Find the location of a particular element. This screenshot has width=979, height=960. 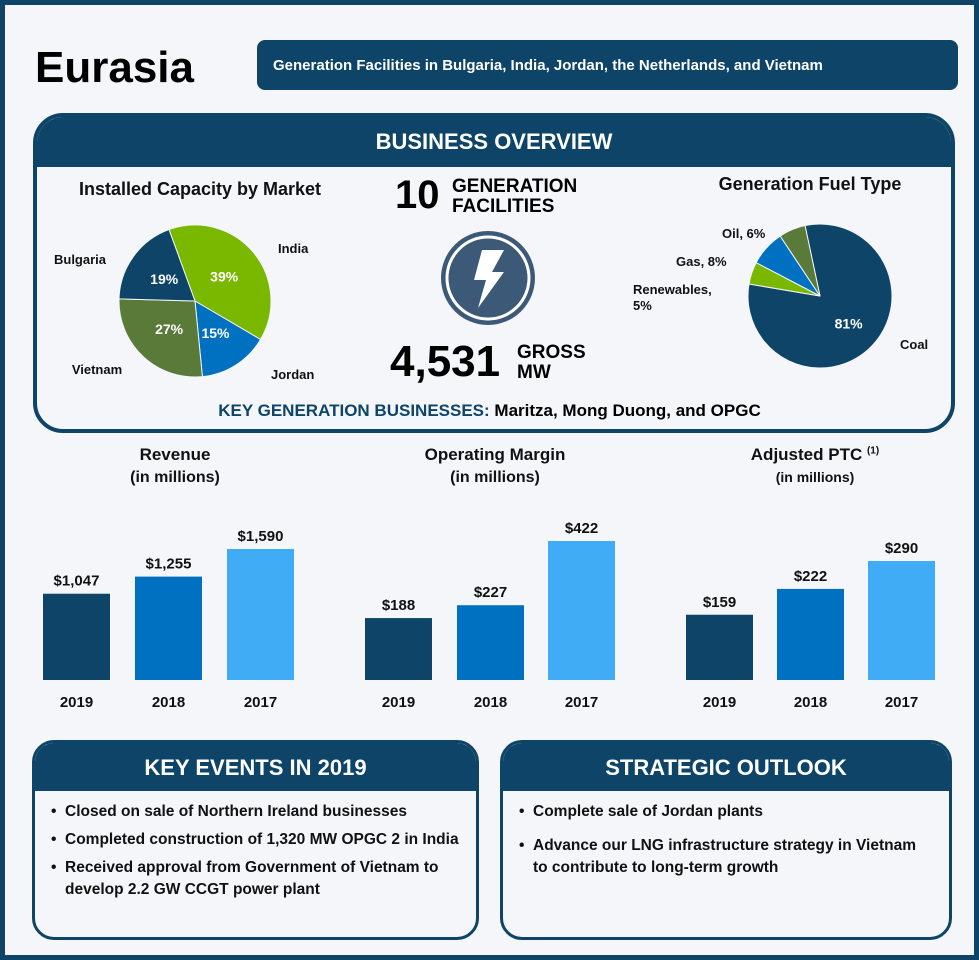

strategic-outlook-heading: STRATEGIC OUTLOOK is located at coordinates (726, 767).